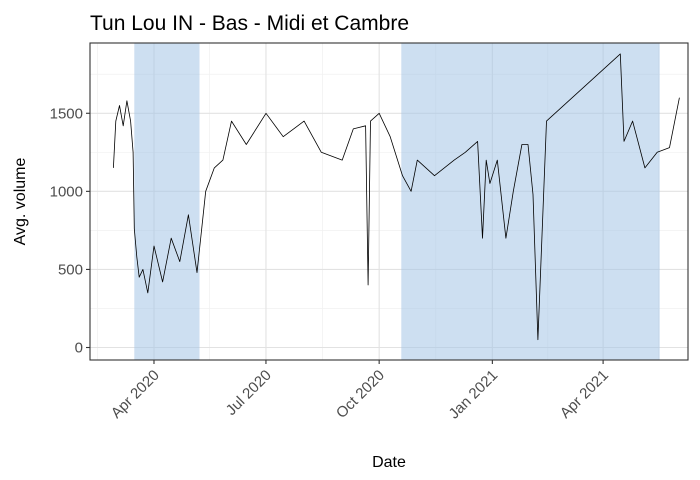 This screenshot has width=700, height=480. Describe the element at coordinates (20, 202) in the screenshot. I see `y-axis-label: Avg. volume` at that location.